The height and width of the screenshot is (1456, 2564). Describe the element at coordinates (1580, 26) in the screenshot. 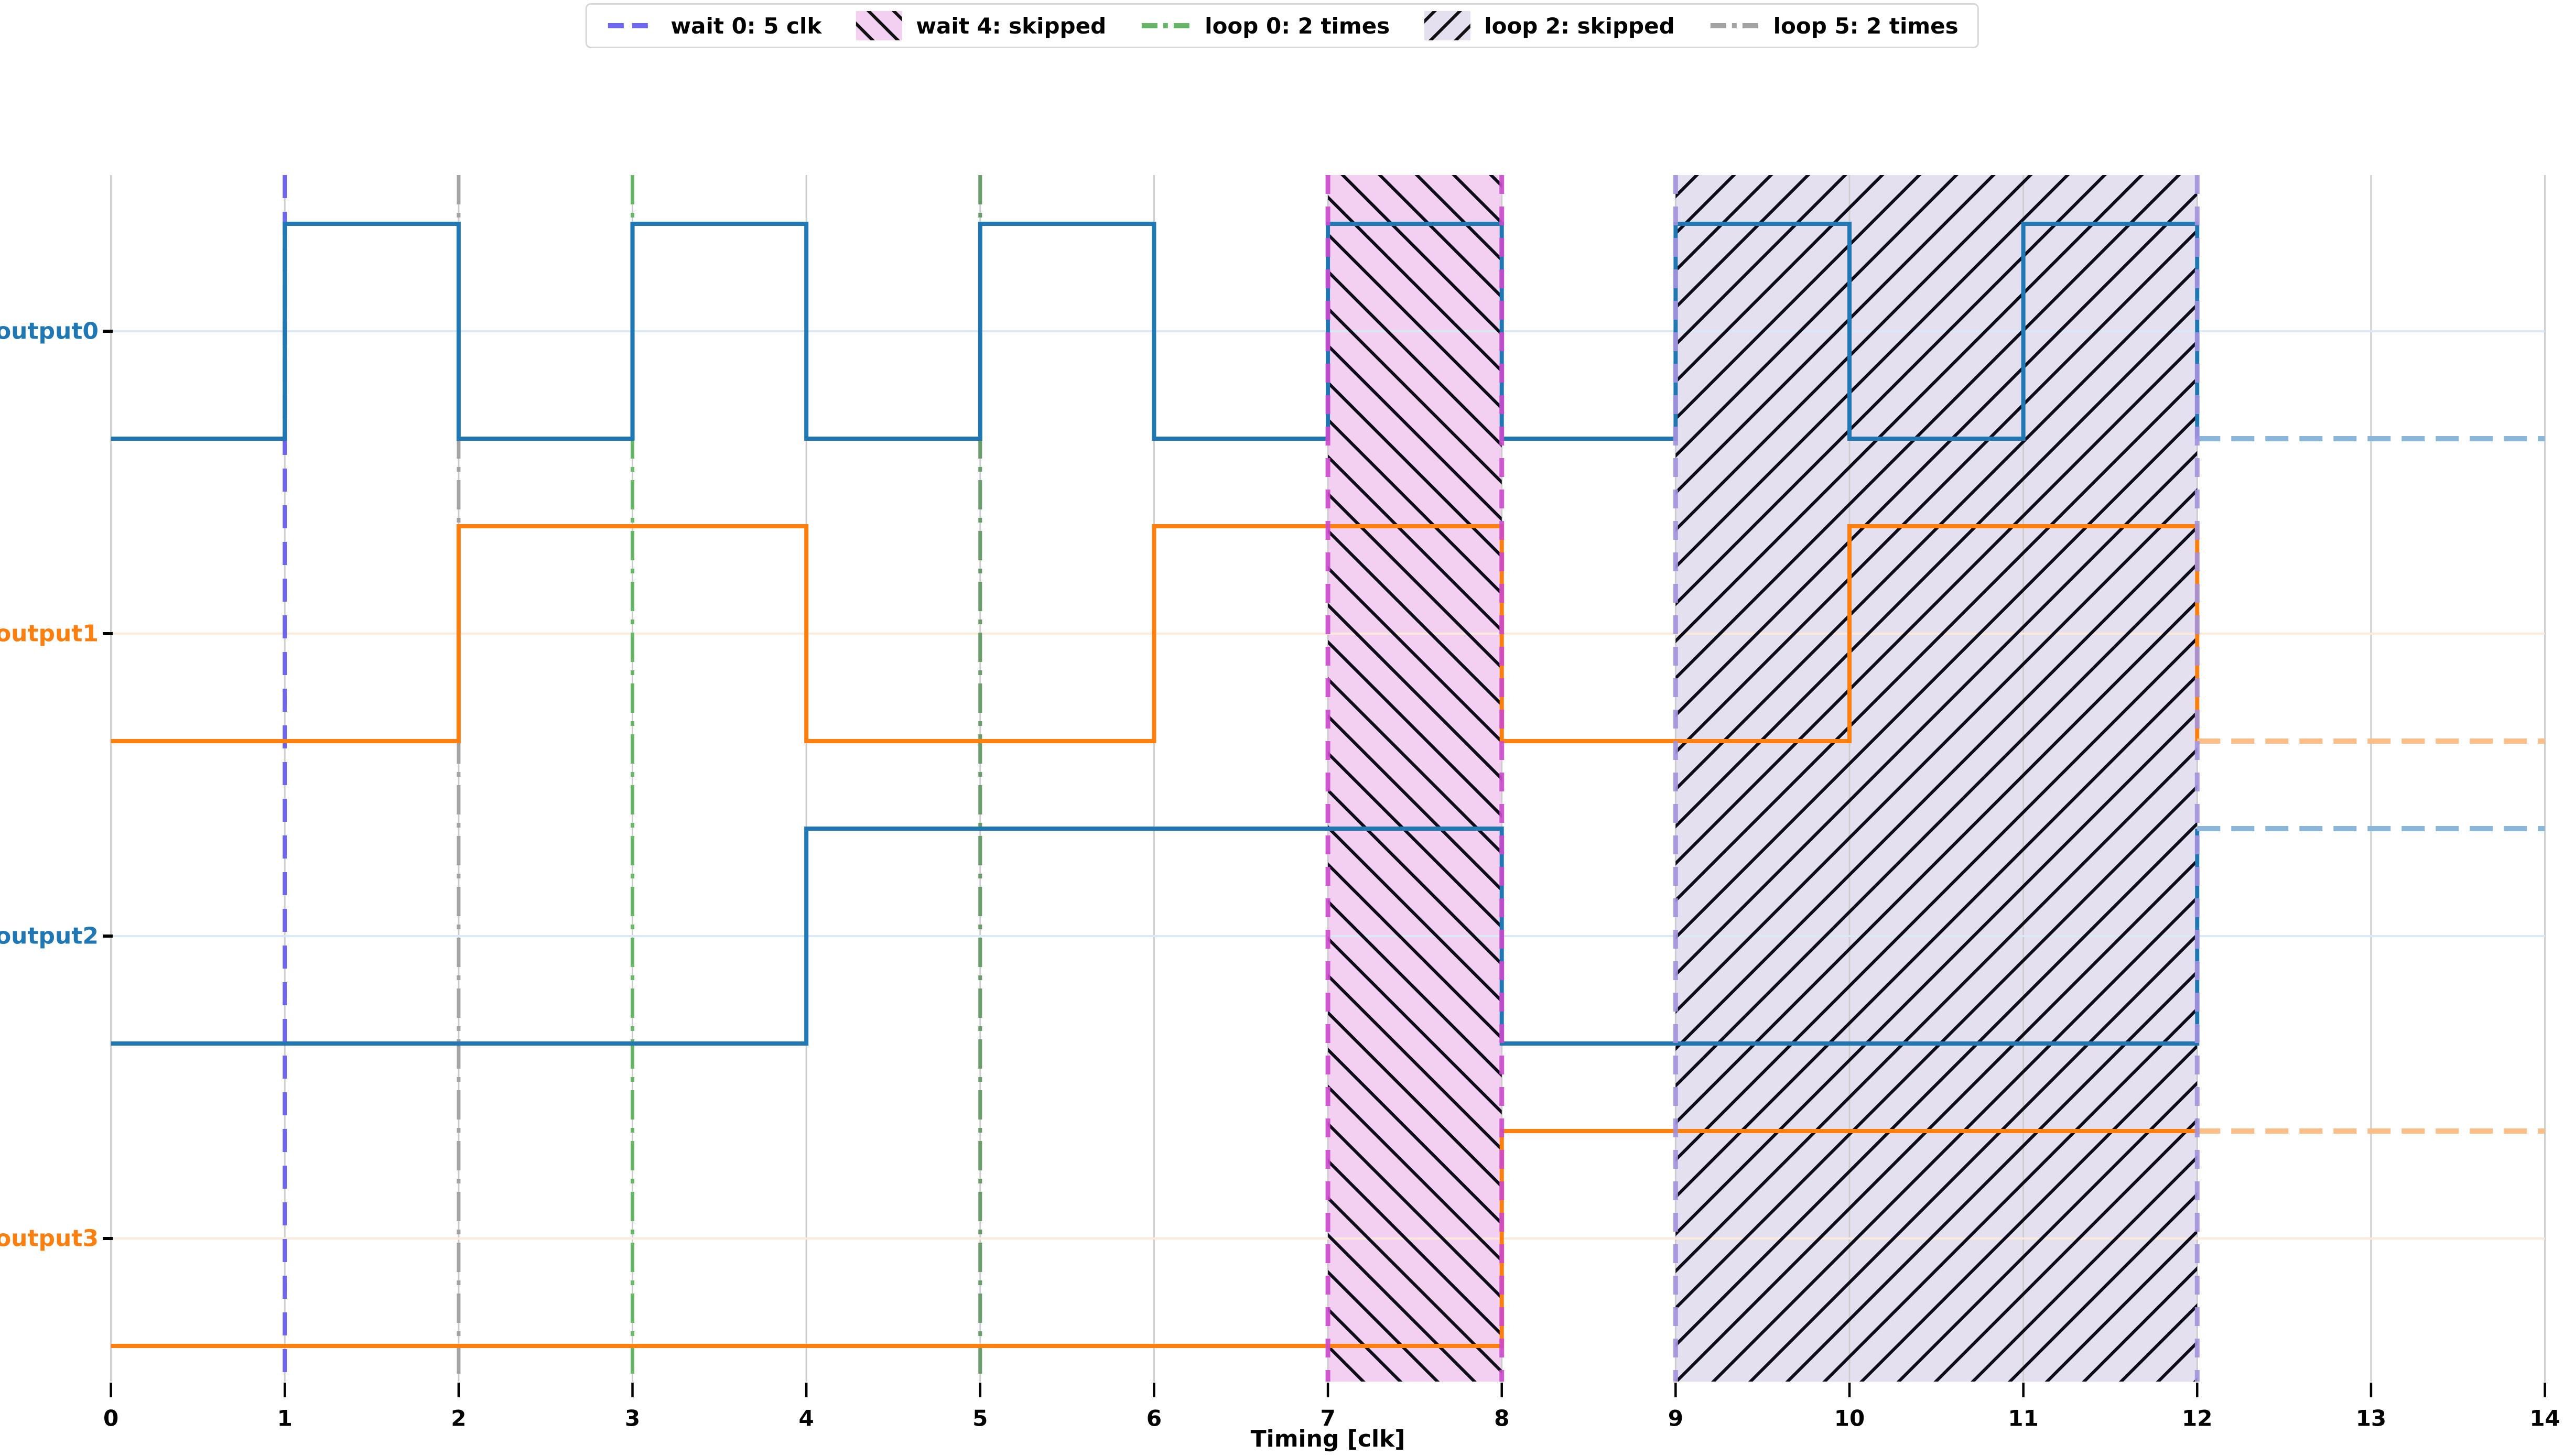

I see `legend-item-label: loop 2: skipped` at that location.